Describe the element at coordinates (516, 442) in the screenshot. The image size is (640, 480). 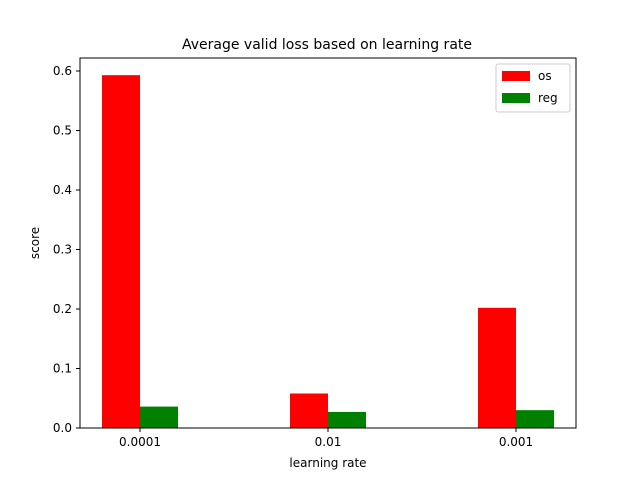
I see `x-tick-label: 0.001` at that location.